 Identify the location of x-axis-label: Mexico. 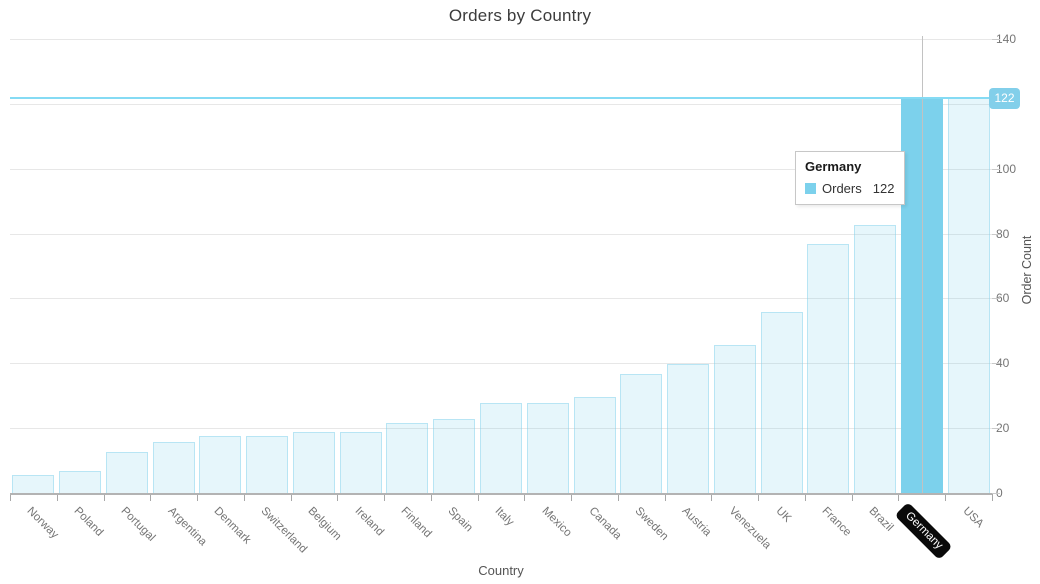
(556, 522).